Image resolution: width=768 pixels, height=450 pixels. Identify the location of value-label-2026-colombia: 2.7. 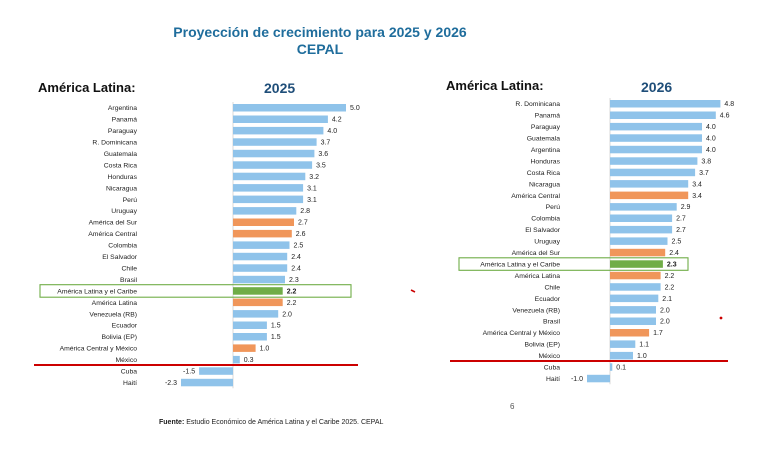
(681, 219).